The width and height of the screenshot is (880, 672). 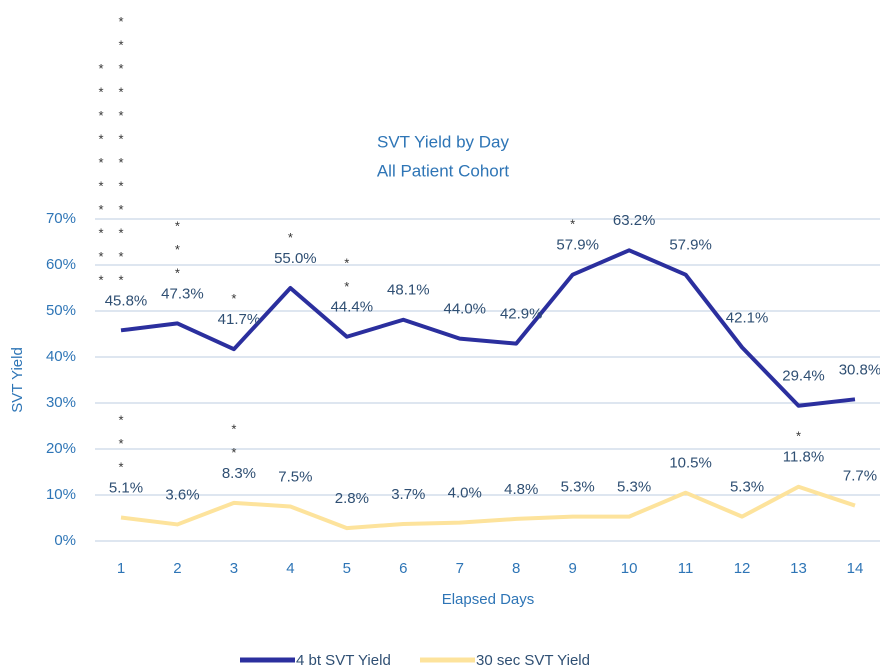 What do you see at coordinates (460, 568) in the screenshot?
I see `x-tick-label: 7` at bounding box center [460, 568].